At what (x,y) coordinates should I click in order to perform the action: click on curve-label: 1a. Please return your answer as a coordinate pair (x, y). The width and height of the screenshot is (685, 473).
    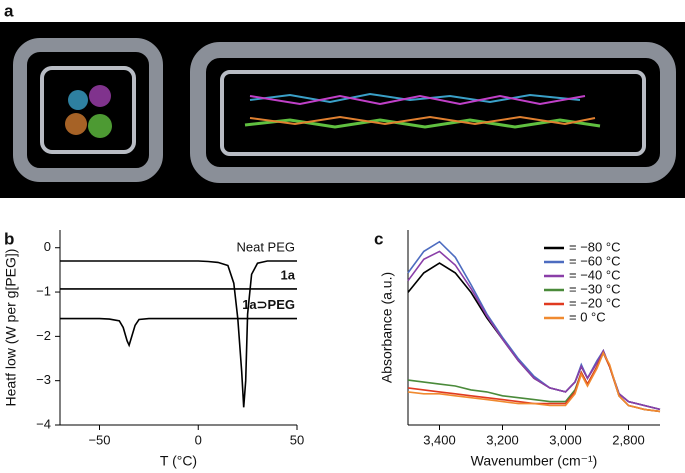
    Looking at the image, I should click on (288, 274).